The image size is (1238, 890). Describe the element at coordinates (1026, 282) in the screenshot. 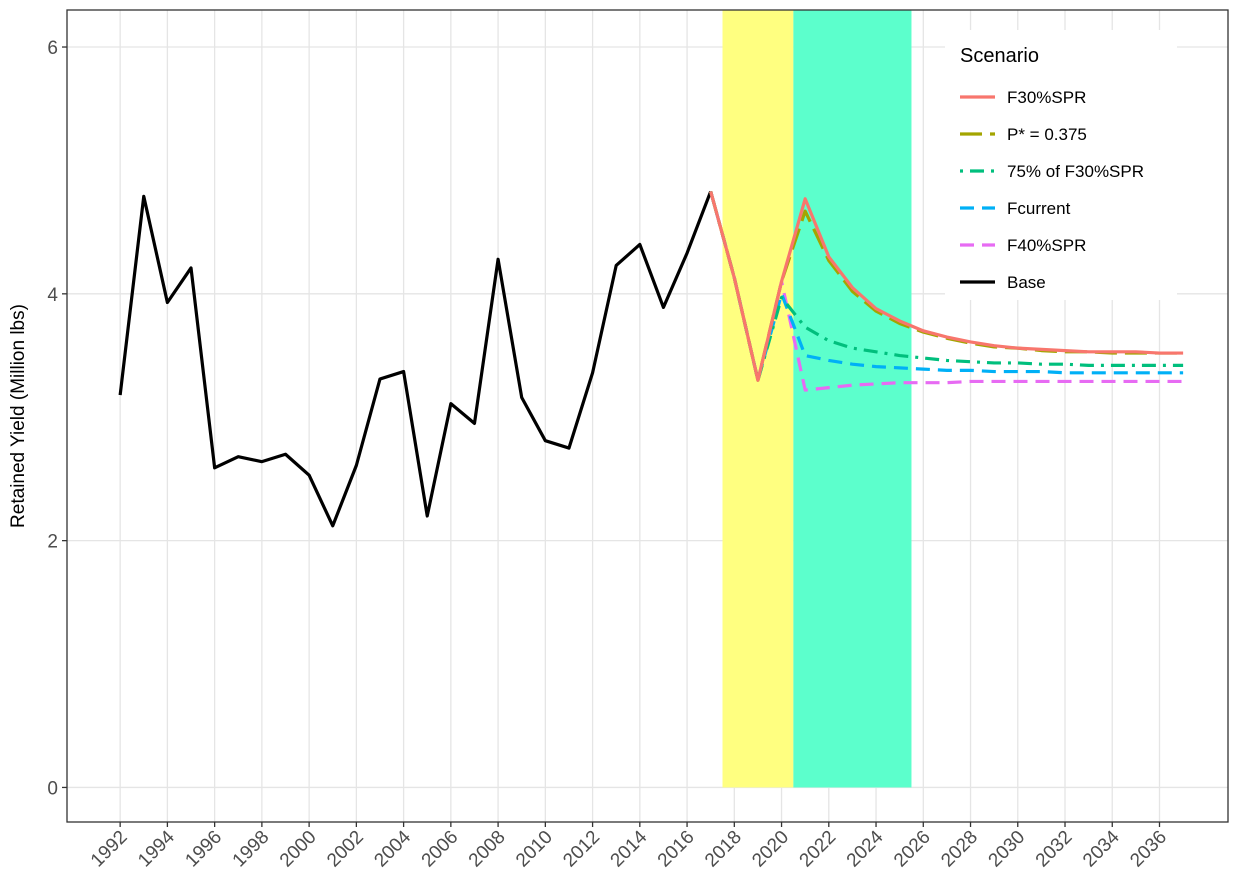

I see `legend-label: Base` at that location.